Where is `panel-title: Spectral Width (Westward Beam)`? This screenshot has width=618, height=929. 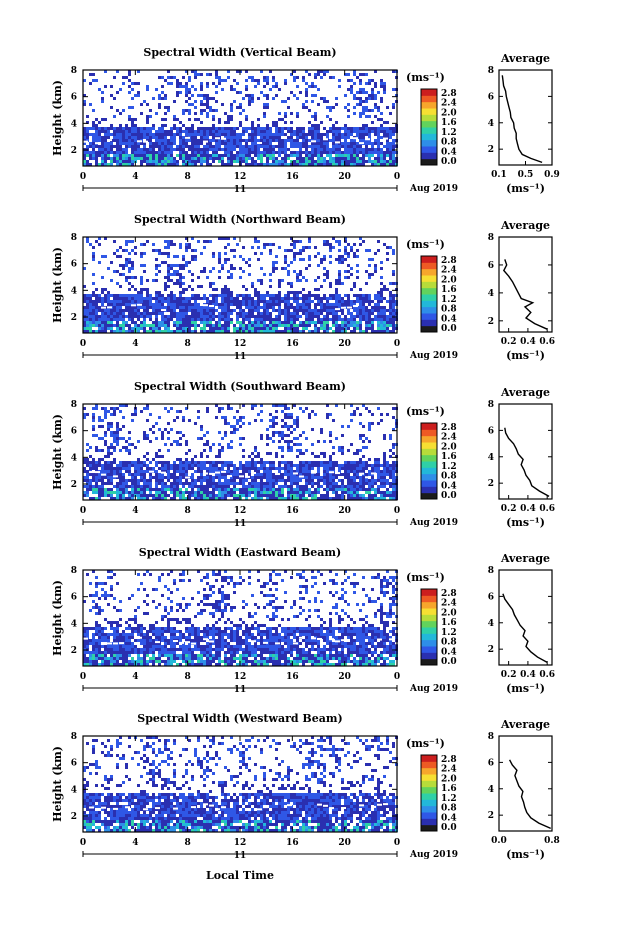 panel-title: Spectral Width (Westward Beam) is located at coordinates (239, 718).